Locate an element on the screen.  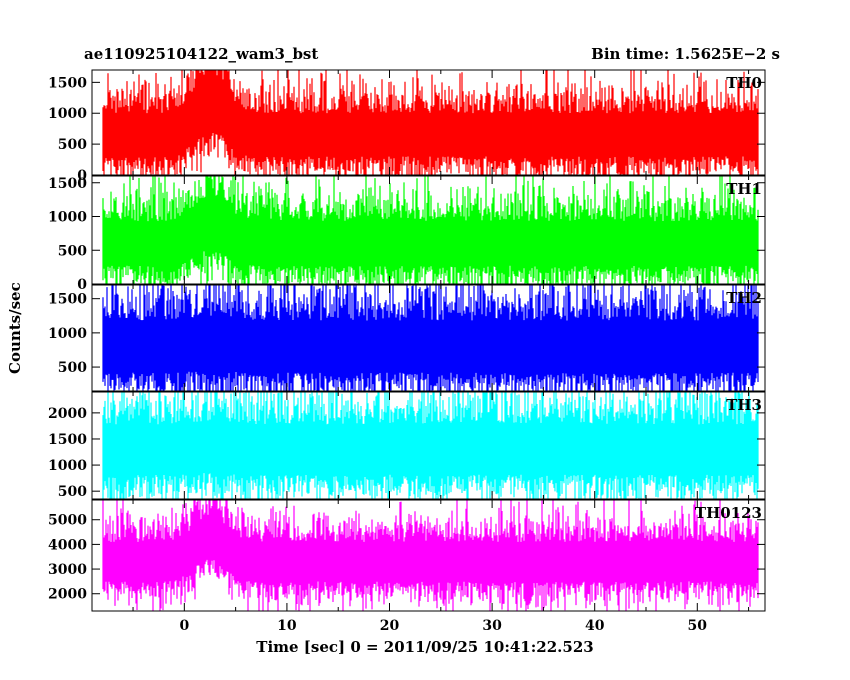
panel-label-th1: TH1 is located at coordinates (744, 189).